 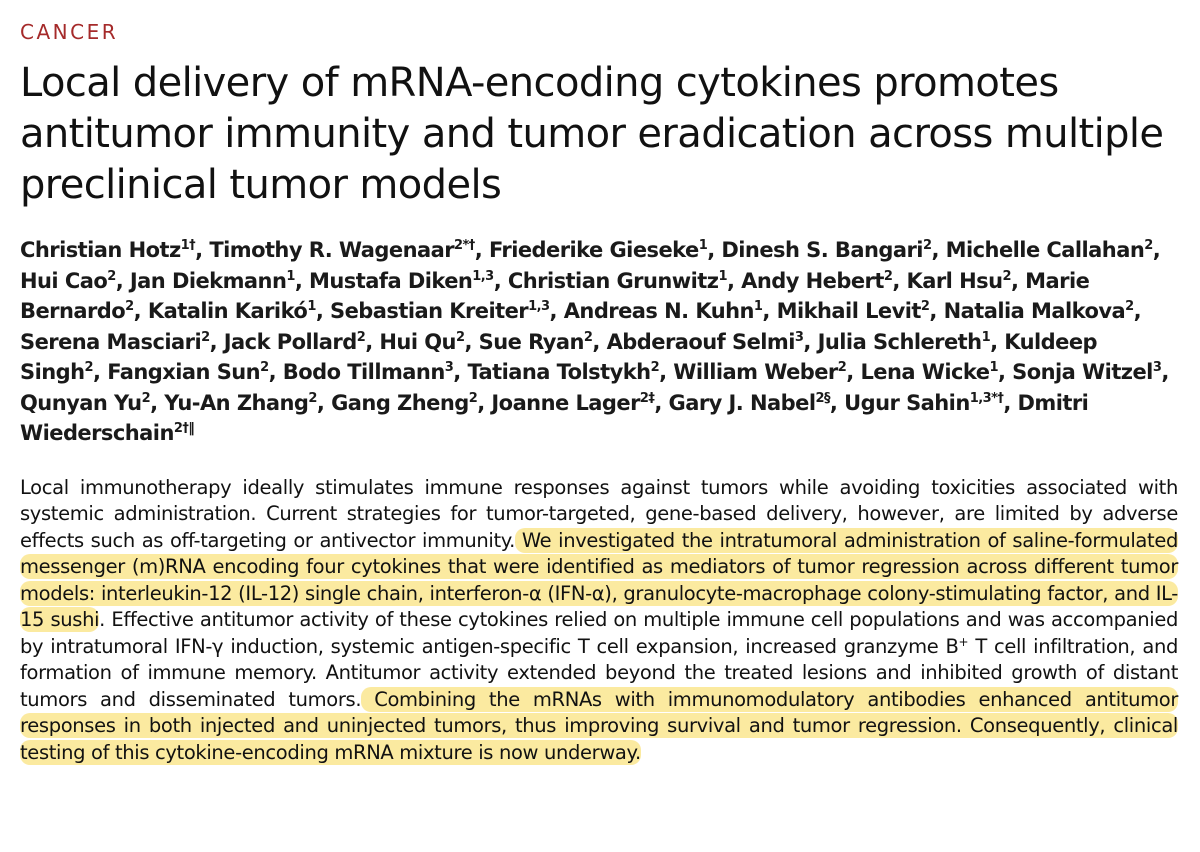 I want to click on author-name: Mikhail Levit, so click(x=849, y=311).